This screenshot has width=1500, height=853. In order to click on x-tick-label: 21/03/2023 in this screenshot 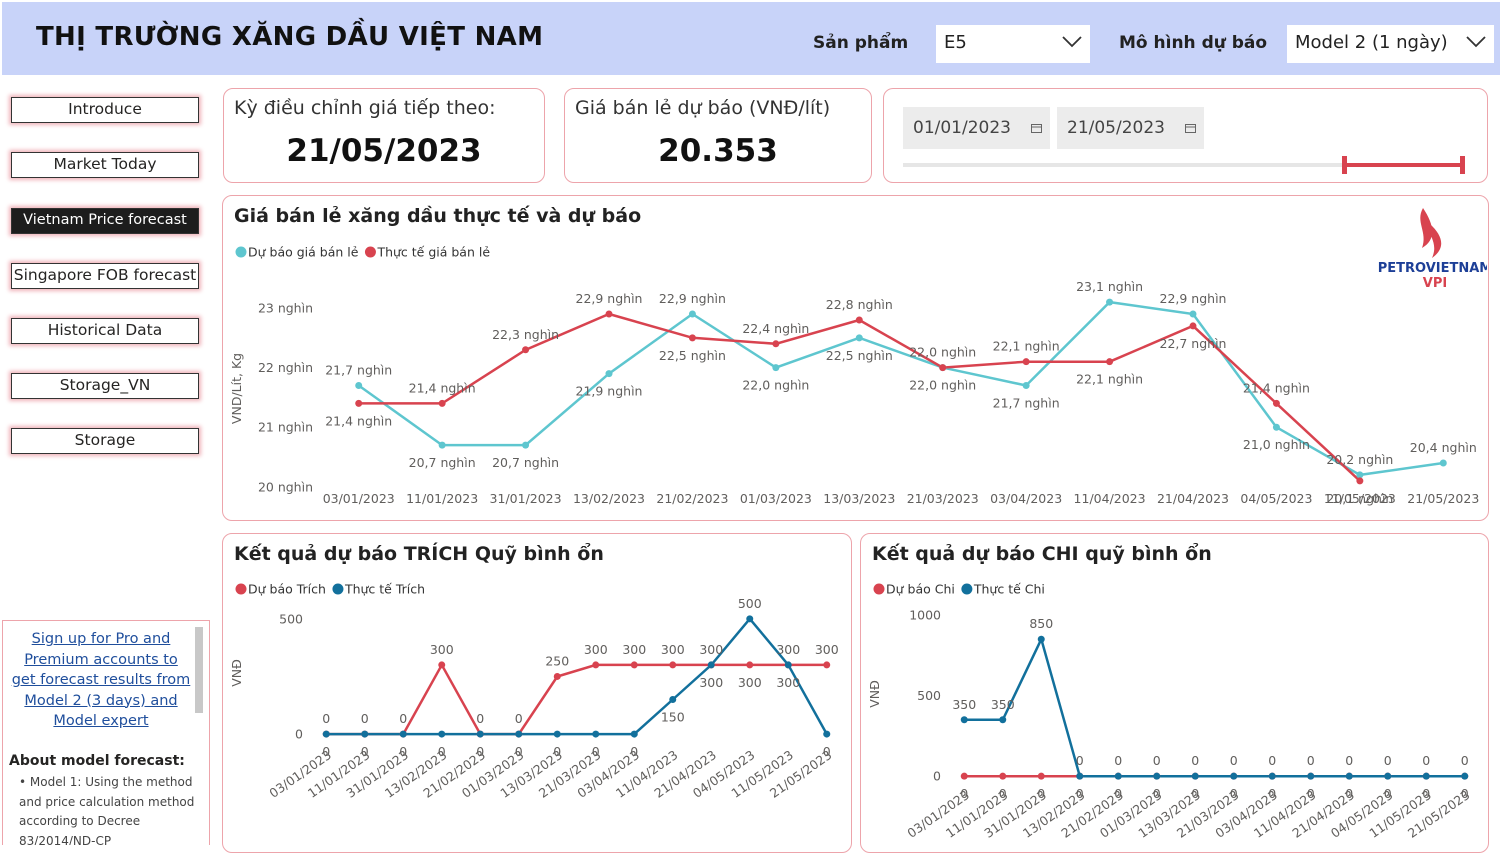, I will do `click(943, 498)`.